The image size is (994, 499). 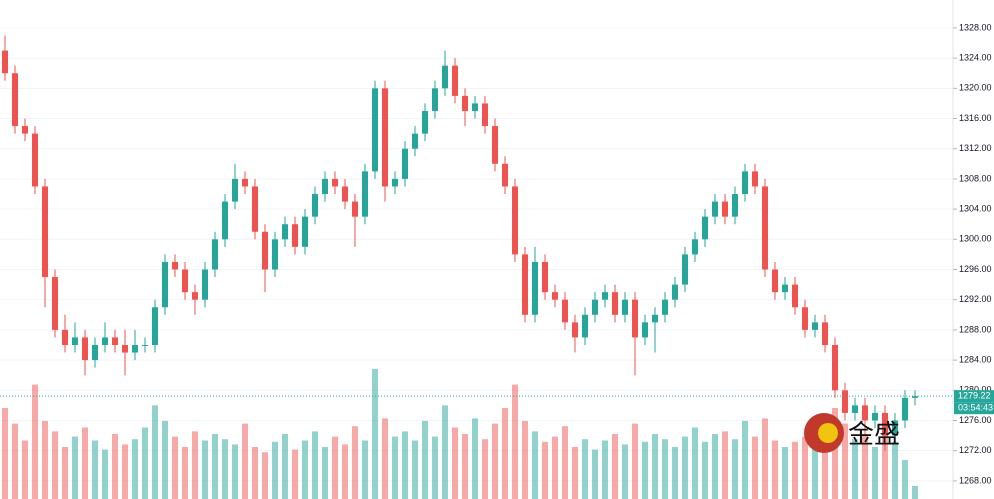 I want to click on y-tick-label: 1276.00, so click(x=975, y=420).